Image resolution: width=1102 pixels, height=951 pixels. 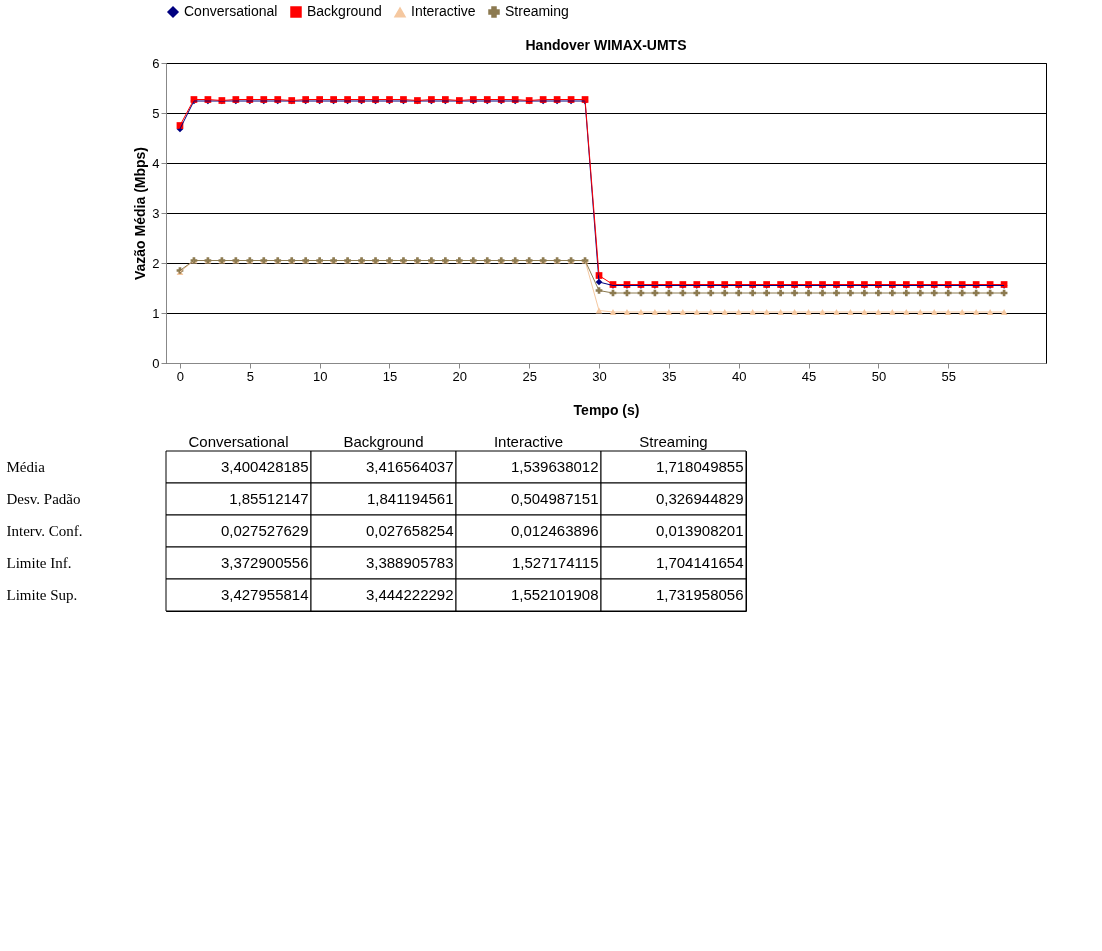 What do you see at coordinates (264, 562) in the screenshot?
I see `text: 3,372900556` at bounding box center [264, 562].